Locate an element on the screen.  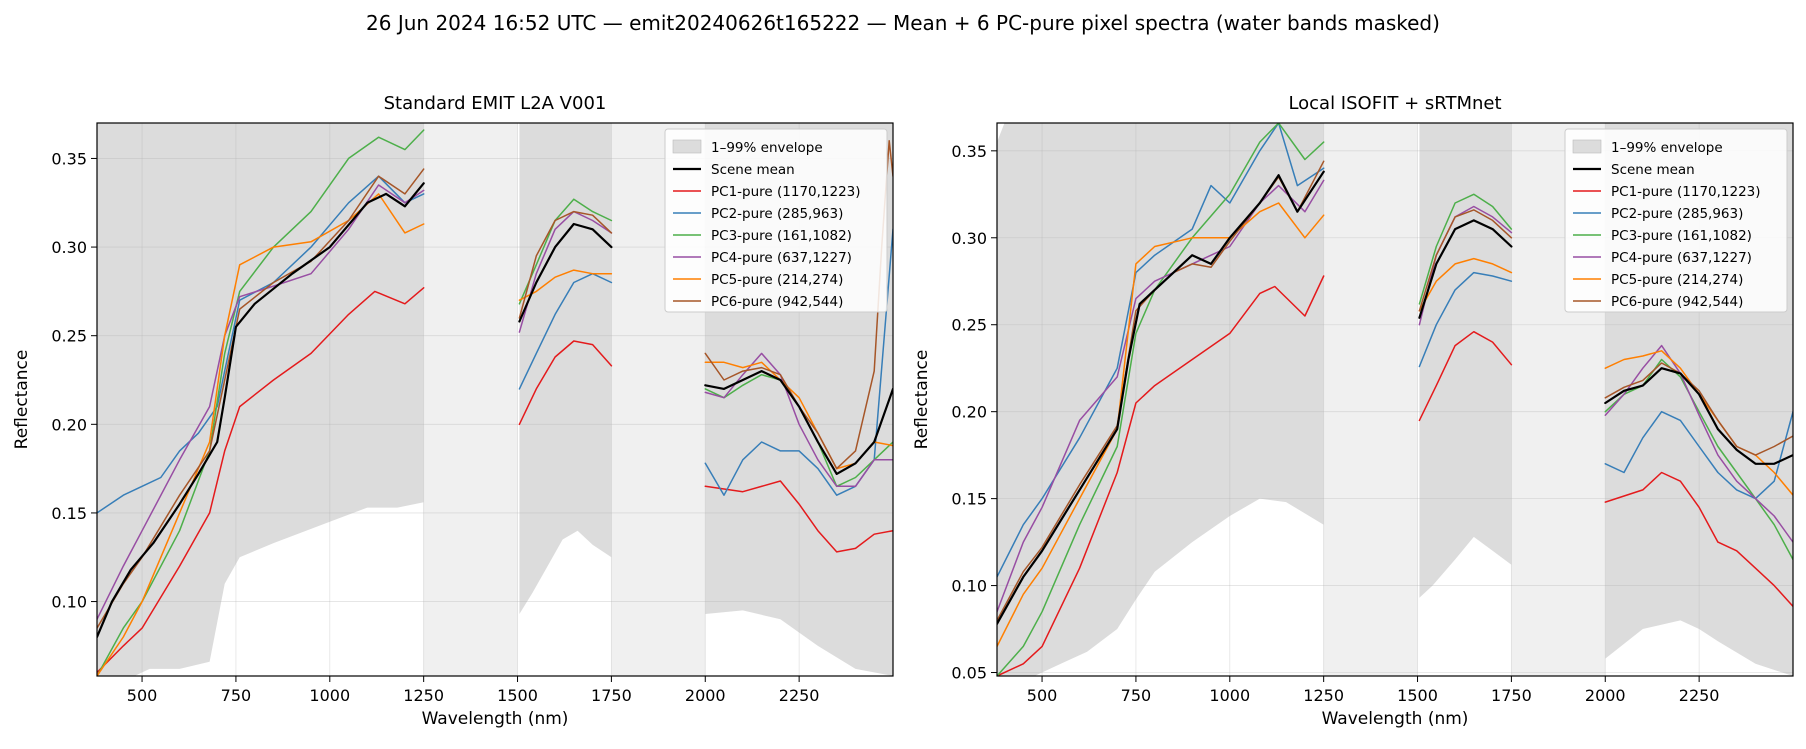
y-tick-label-0.05: 0.05 is located at coordinates (969, 673).